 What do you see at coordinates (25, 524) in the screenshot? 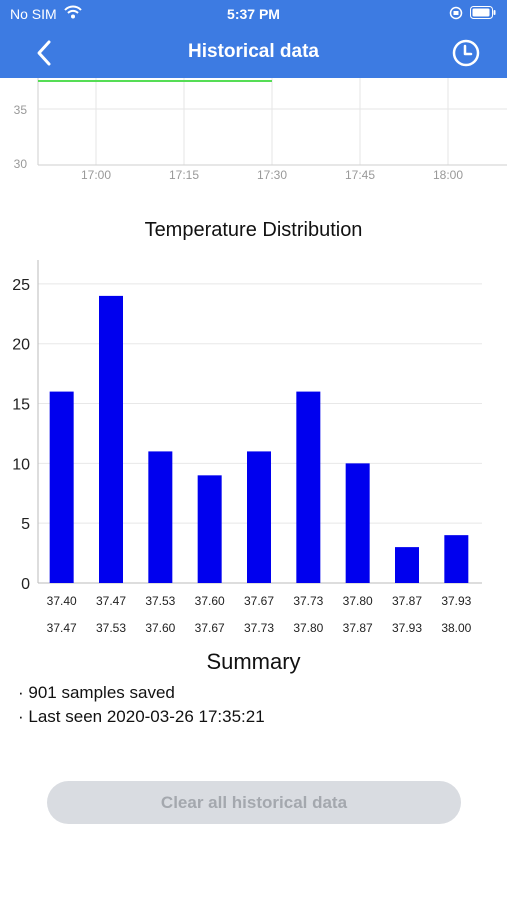
I see `y-tick-label: 5` at bounding box center [25, 524].